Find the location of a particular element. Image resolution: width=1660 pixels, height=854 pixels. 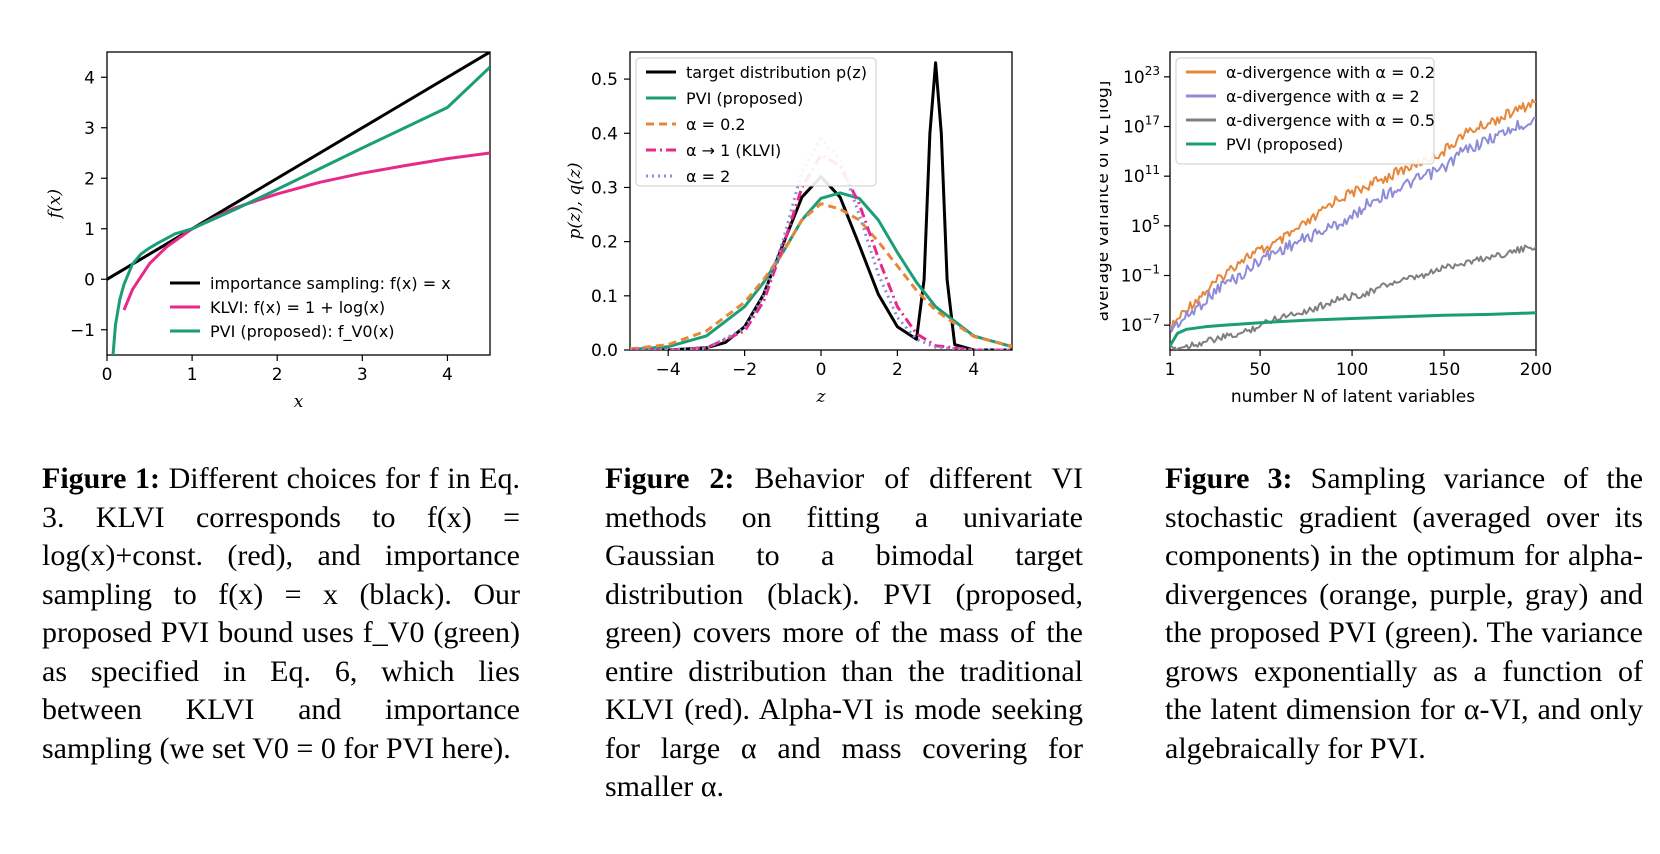

y-tick-label: 2 is located at coordinates (89, 179).